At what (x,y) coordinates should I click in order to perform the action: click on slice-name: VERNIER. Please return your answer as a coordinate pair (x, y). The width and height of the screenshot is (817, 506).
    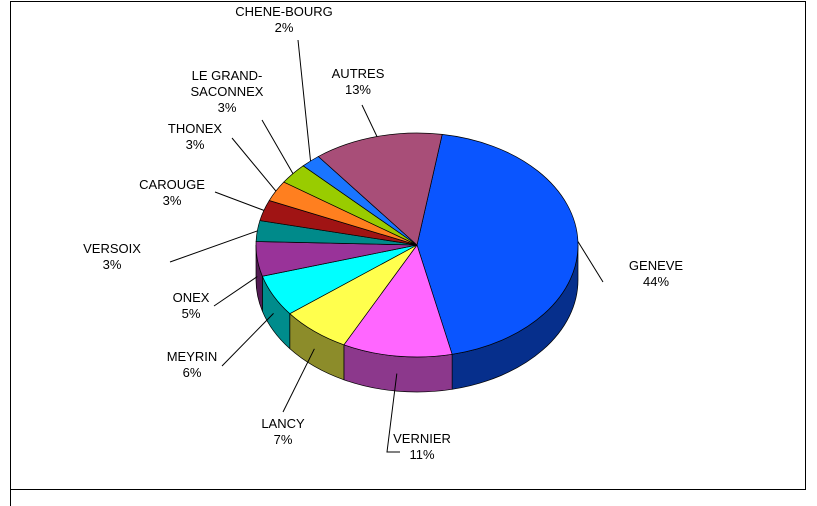
    Looking at the image, I should click on (422, 438).